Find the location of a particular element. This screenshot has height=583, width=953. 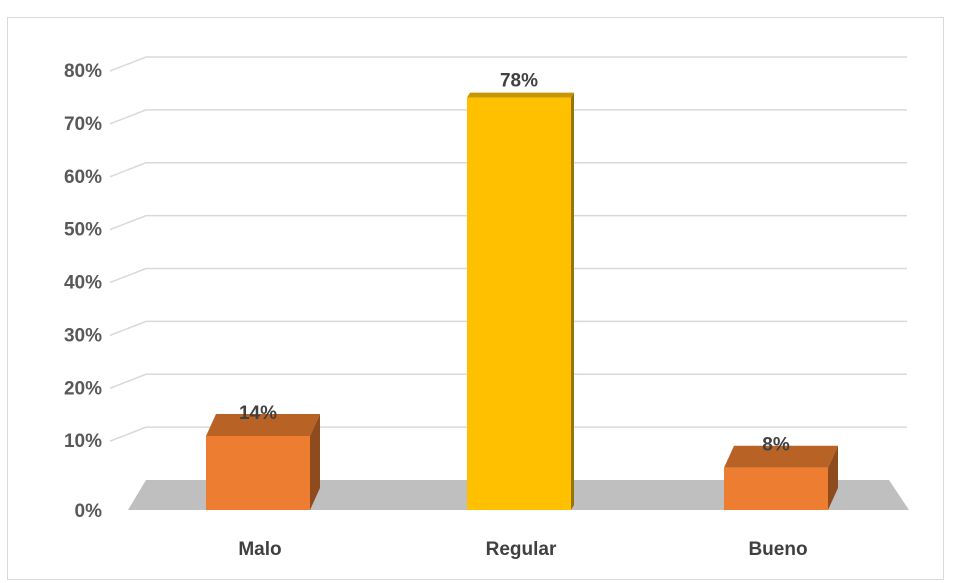

category-label-malo: Malo is located at coordinates (259, 549).